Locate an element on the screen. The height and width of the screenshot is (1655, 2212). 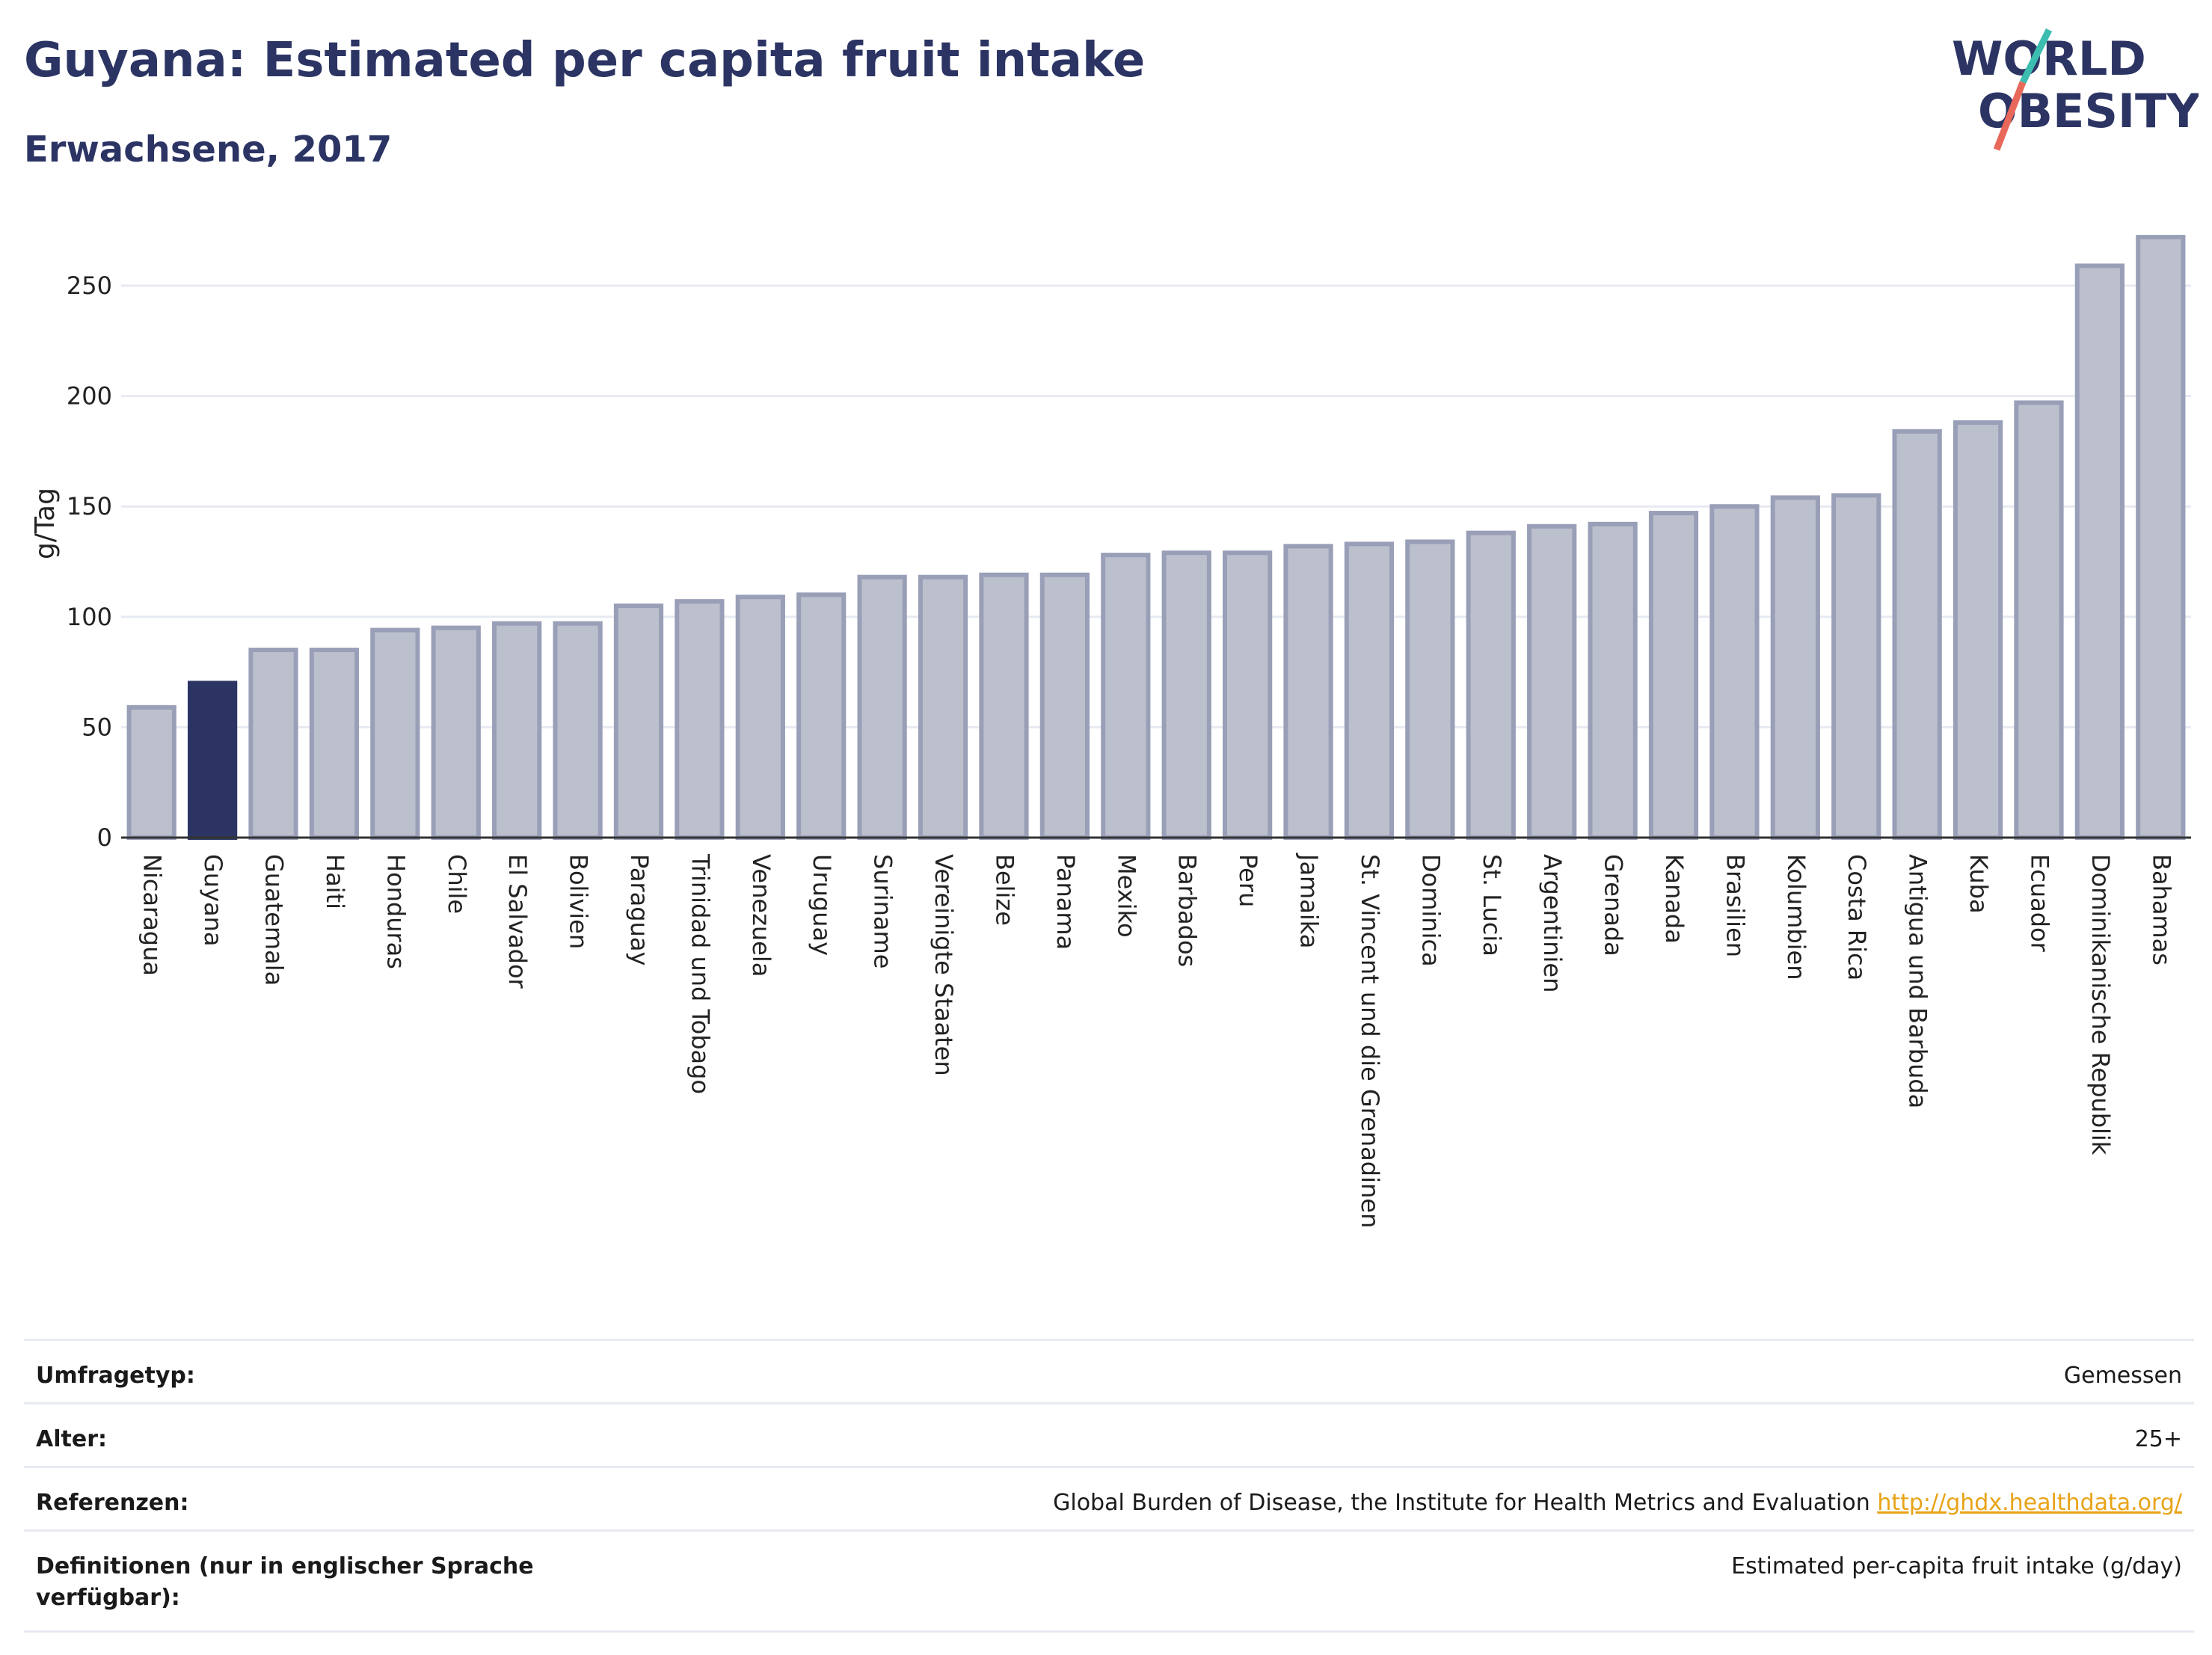
x-tick-label: Kanada is located at coordinates (1674, 899).